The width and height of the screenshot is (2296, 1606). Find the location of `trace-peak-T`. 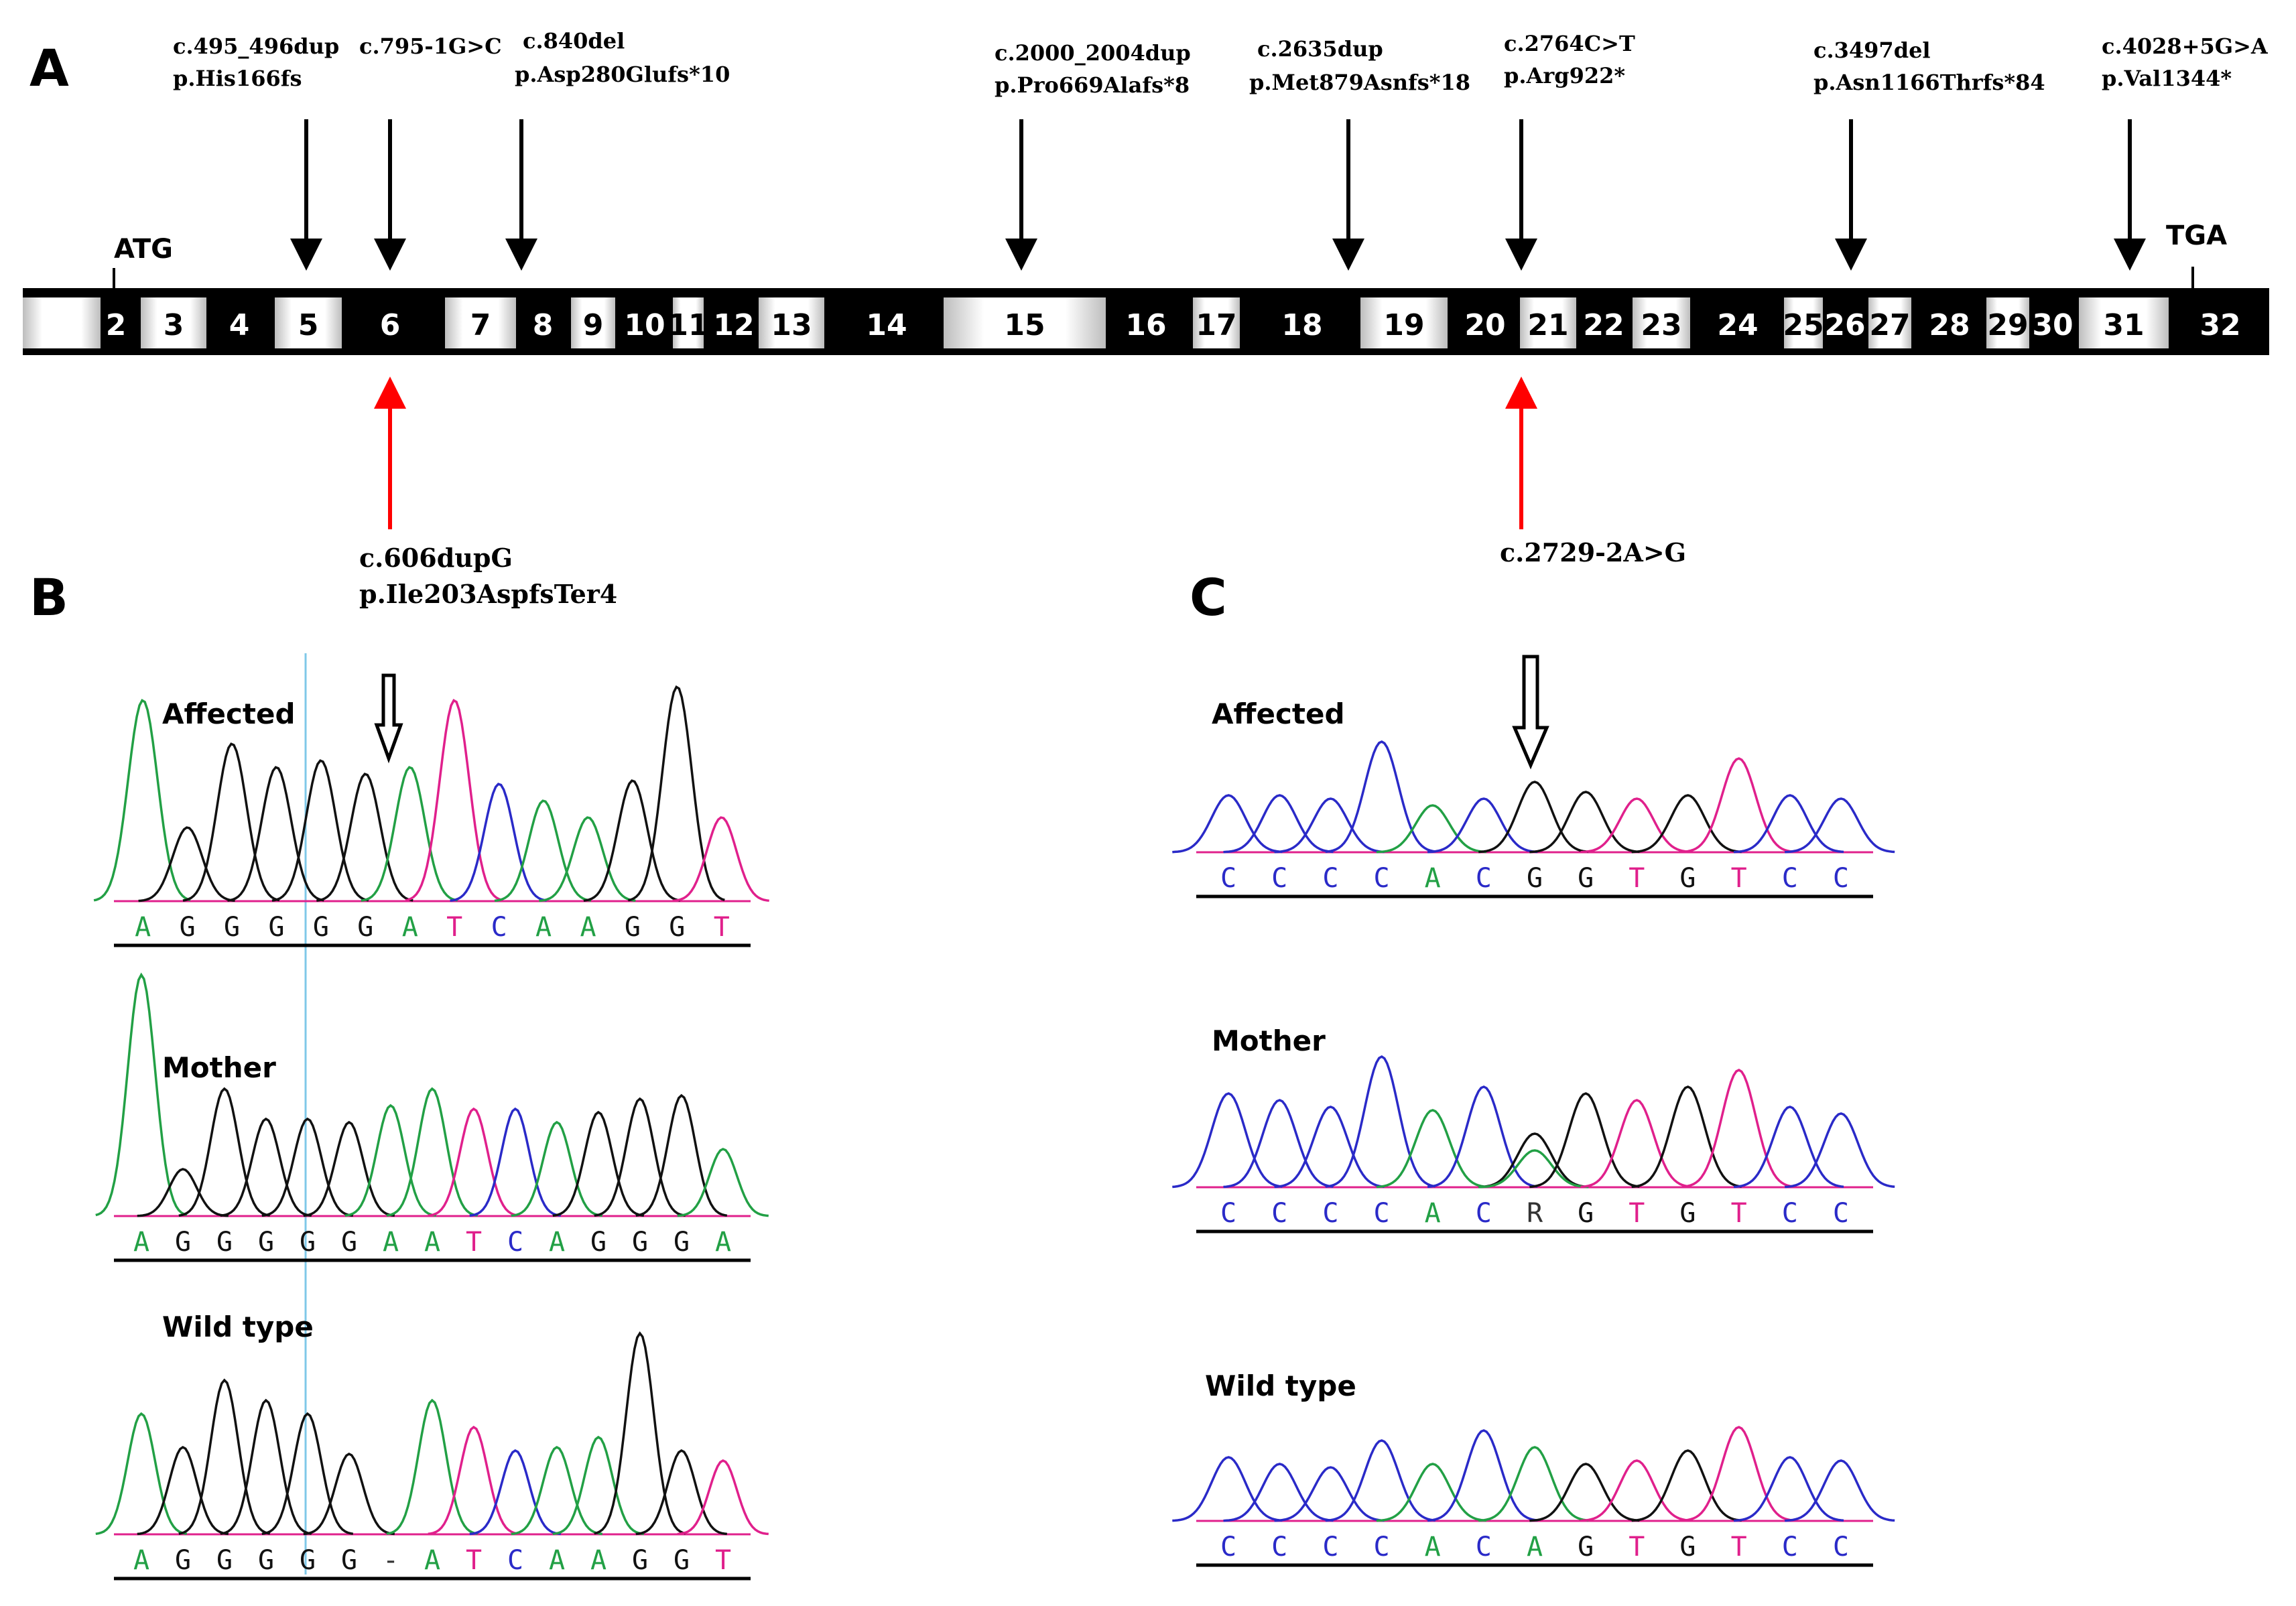

trace-peak-T is located at coordinates (474, 1481).